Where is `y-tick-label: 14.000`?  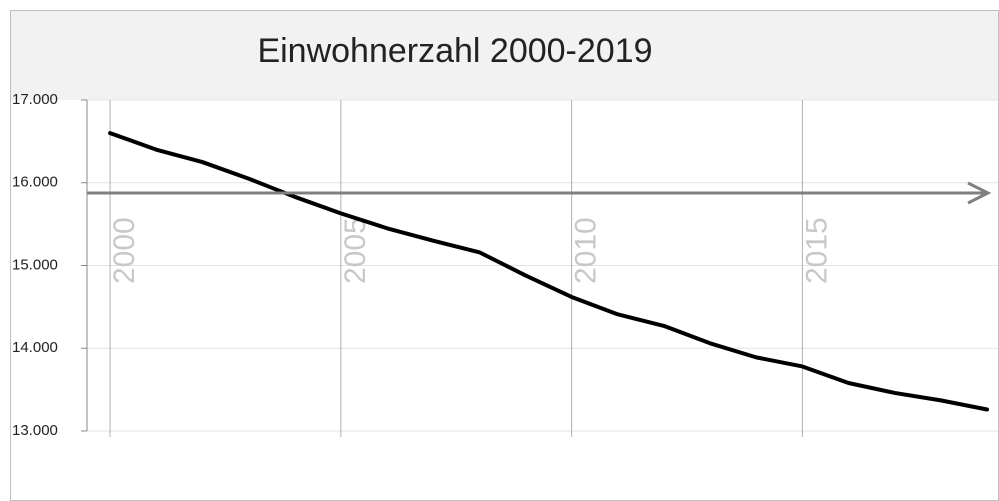 y-tick-label: 14.000 is located at coordinates (35, 347).